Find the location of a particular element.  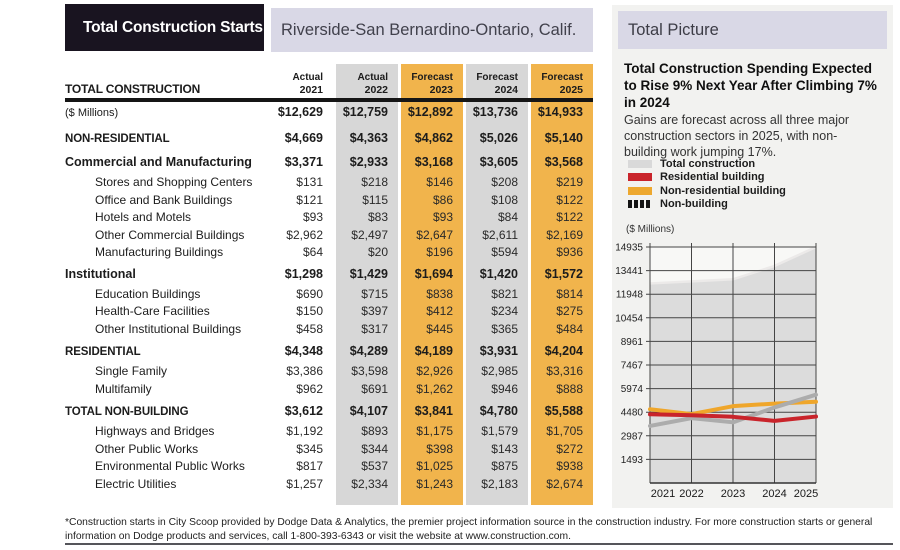

table-row: Other Public Works $345 $344 $398 $143 $272 is located at coordinates (329, 451).